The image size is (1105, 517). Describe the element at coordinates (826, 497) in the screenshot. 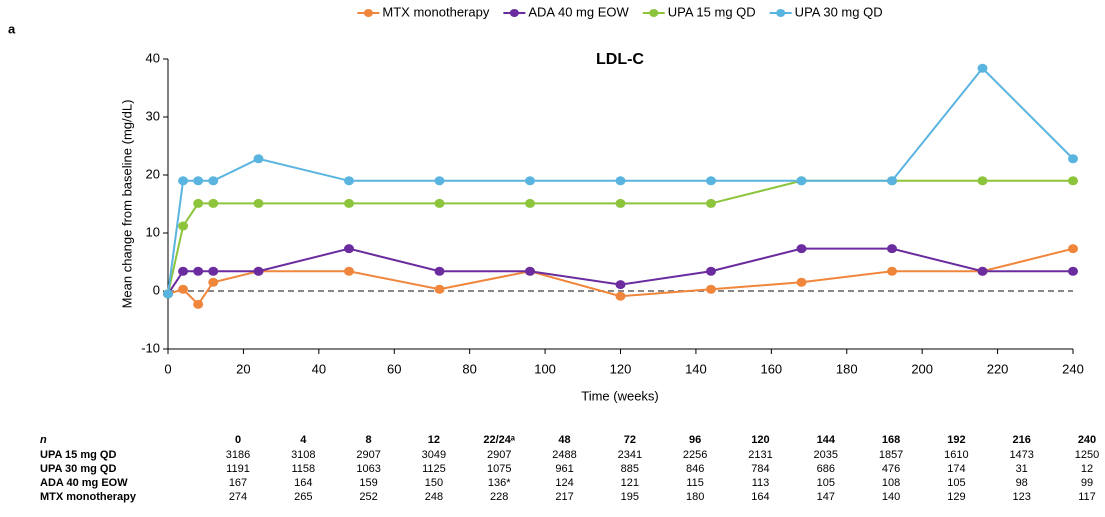

I see `table-cell: 147` at that location.